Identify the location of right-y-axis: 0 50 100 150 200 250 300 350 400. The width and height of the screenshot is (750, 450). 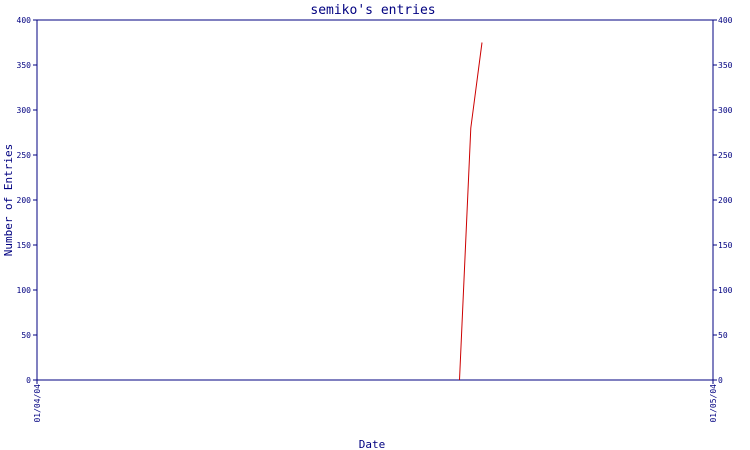
(723, 200).